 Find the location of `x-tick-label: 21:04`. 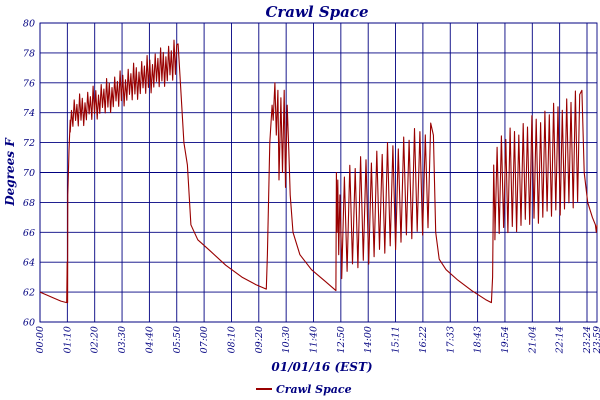

x-tick-label: 21:04 is located at coordinates (532, 340).